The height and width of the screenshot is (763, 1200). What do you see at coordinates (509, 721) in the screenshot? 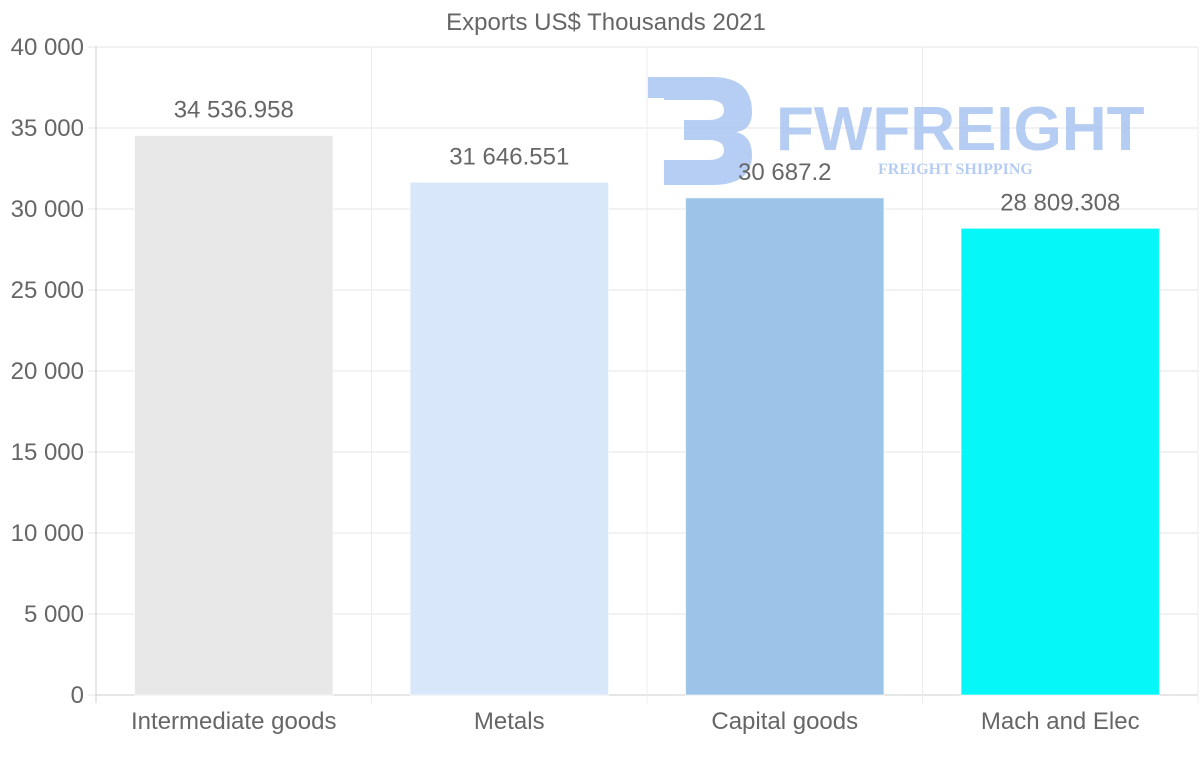
I see `x-tick-label: Metals` at bounding box center [509, 721].